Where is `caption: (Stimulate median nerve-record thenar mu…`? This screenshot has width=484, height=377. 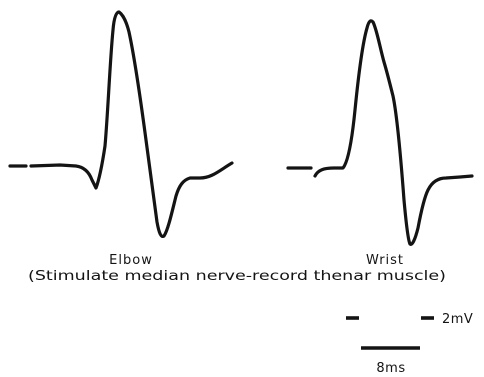
caption: (Stimulate median nerve-record thenar mu… is located at coordinates (237, 276).